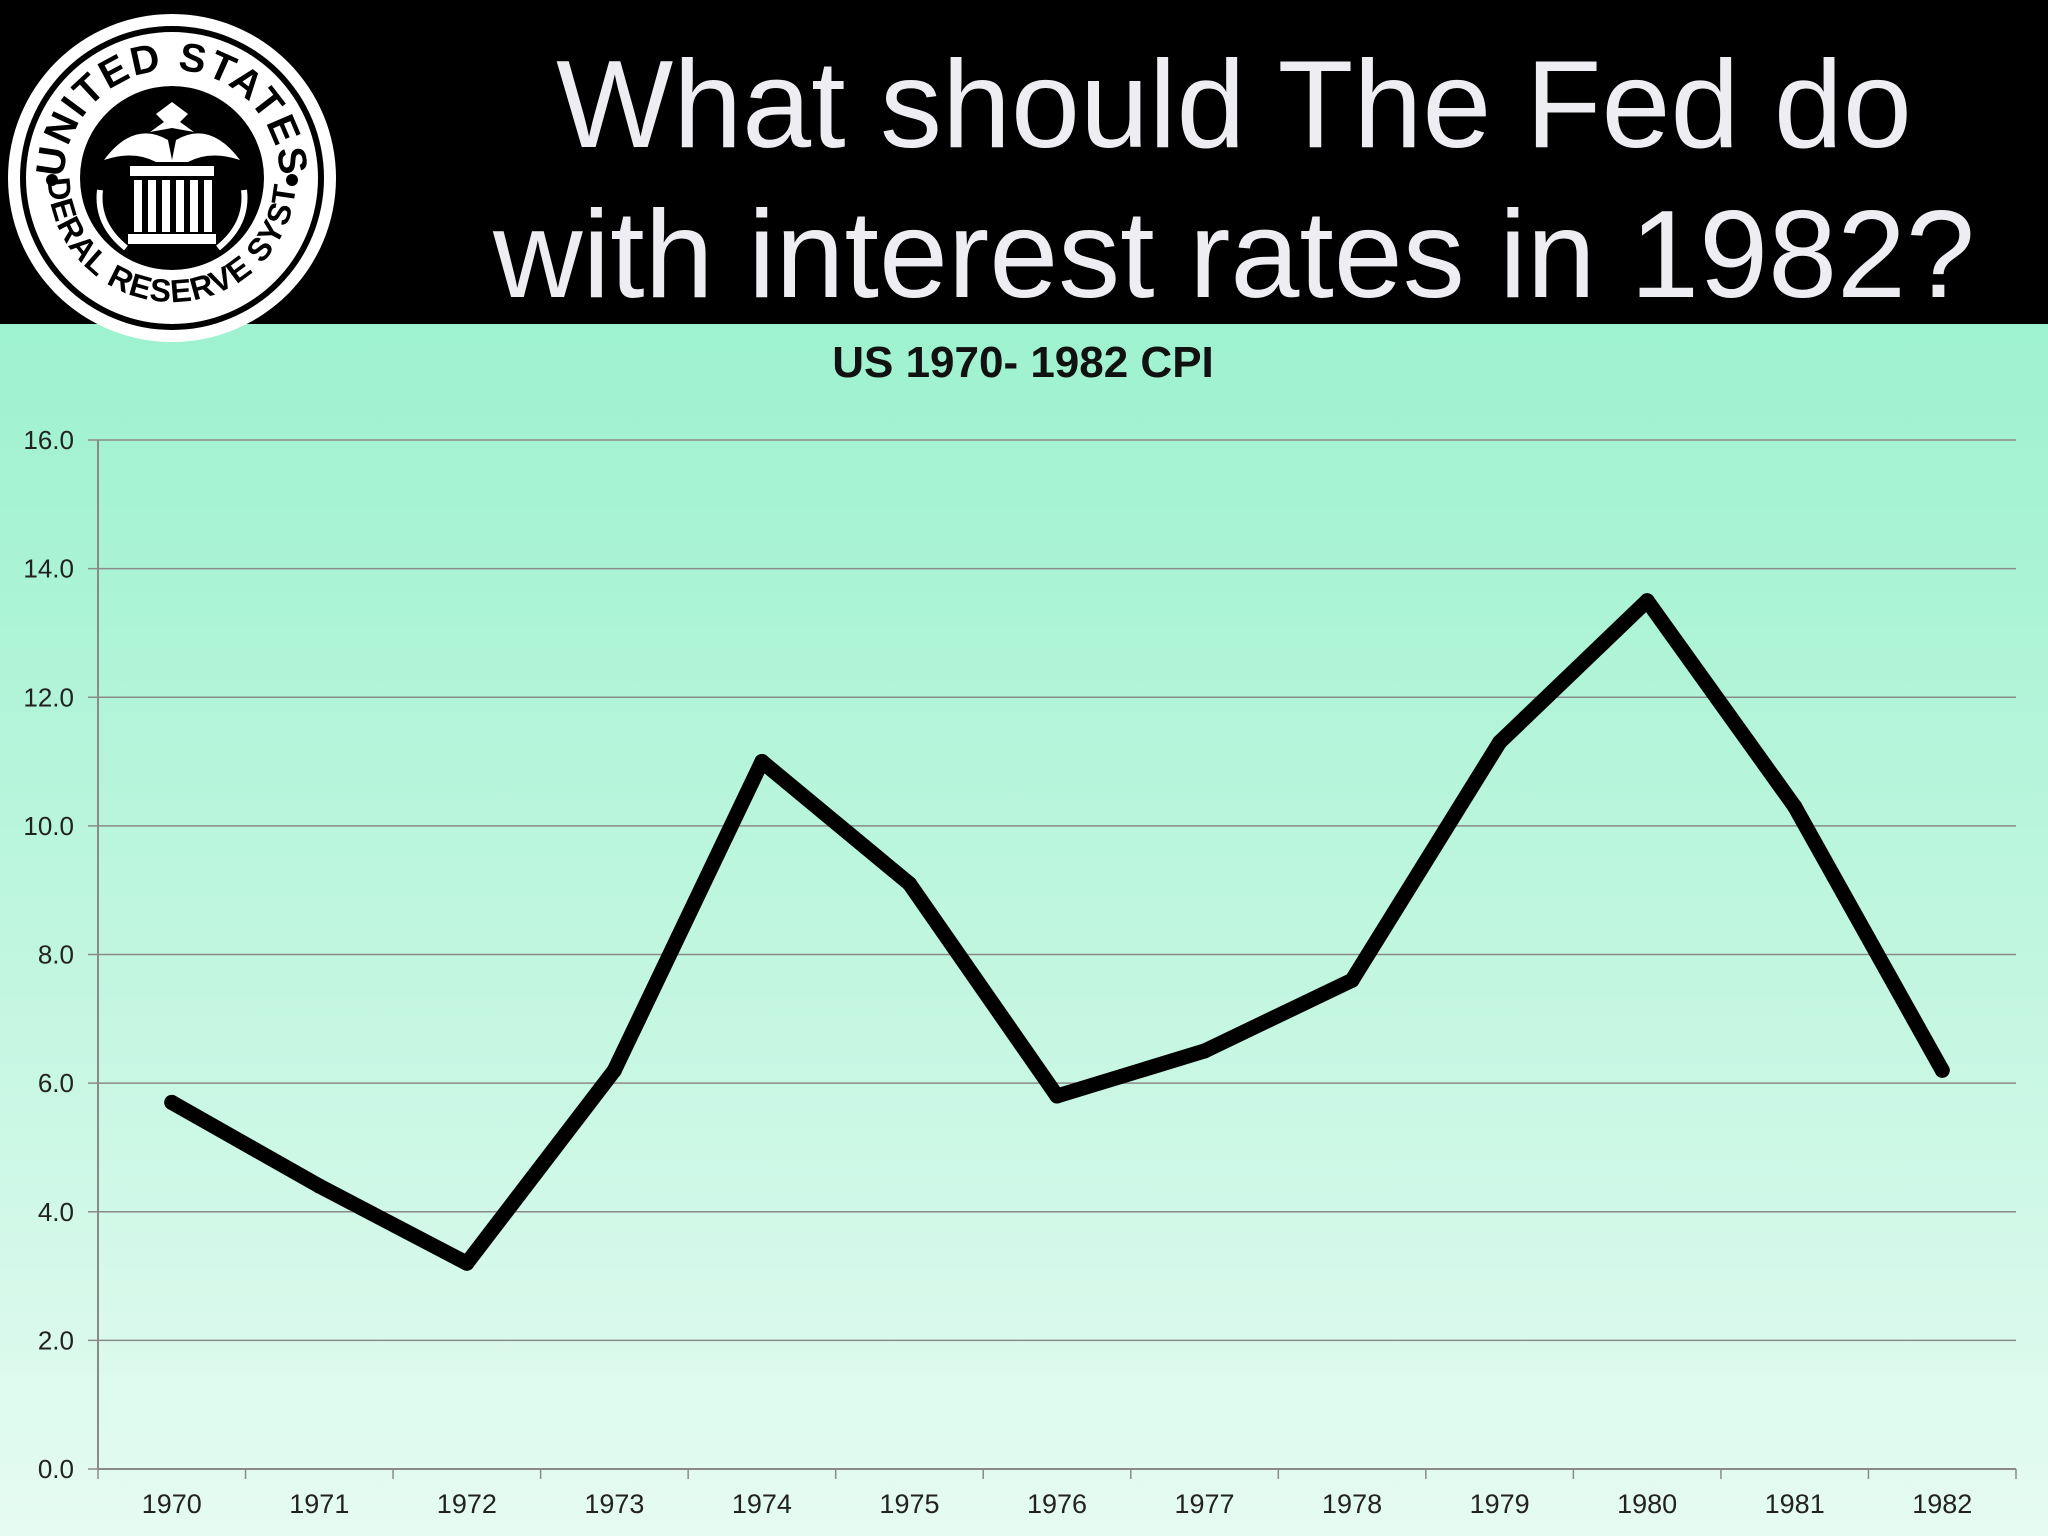 This screenshot has width=2048, height=1536. Describe the element at coordinates (48, 569) in the screenshot. I see `y-tick-label: 14.0` at that location.